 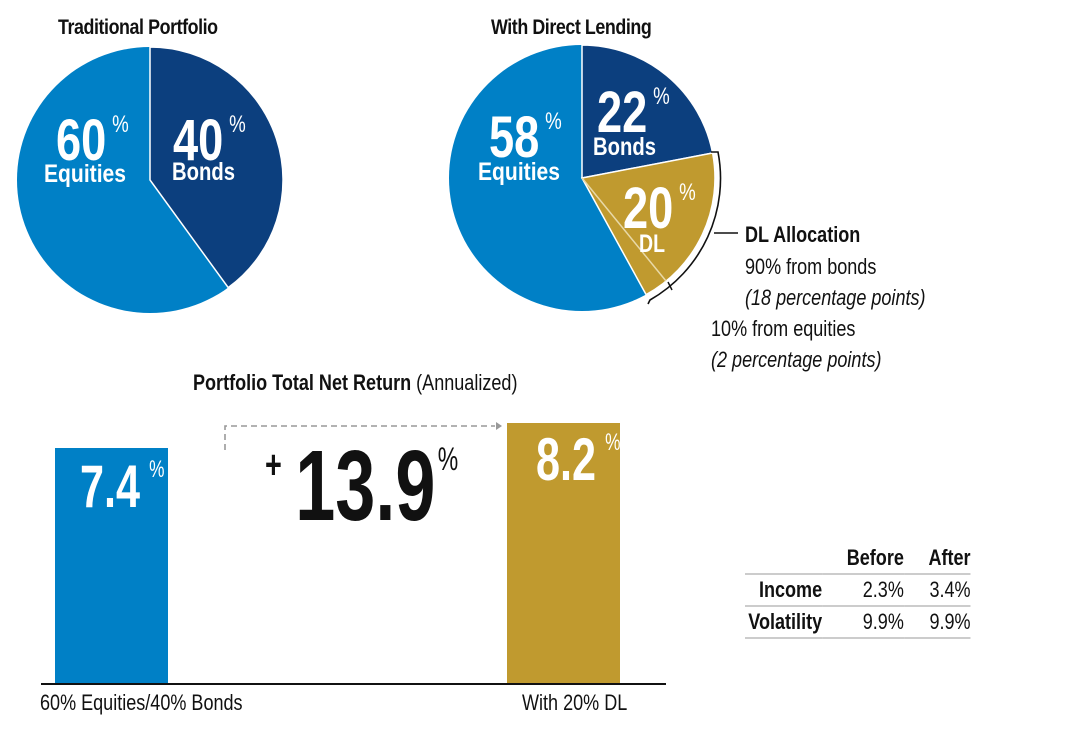 I want to click on table-row: Income 2.3% 3.4%, so click(x=858, y=589).